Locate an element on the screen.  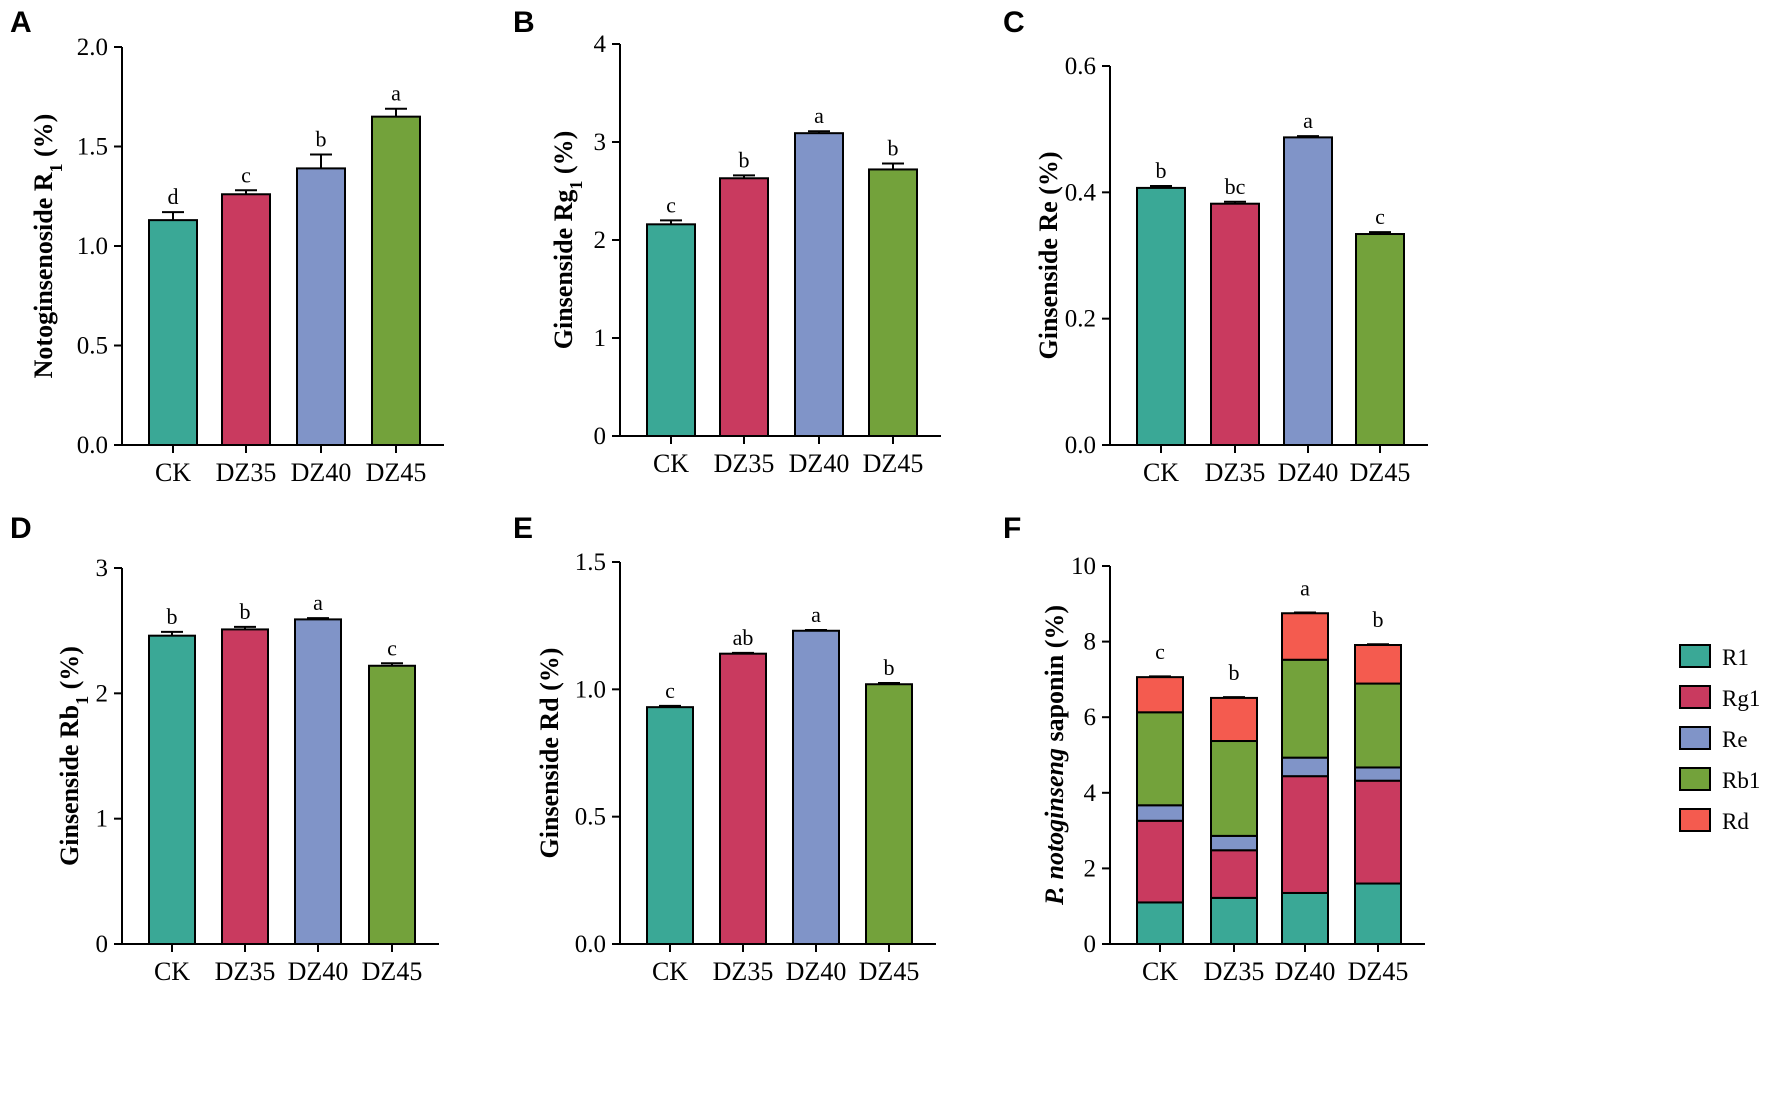
y-tick-label: 6 is located at coordinates (1090, 717).